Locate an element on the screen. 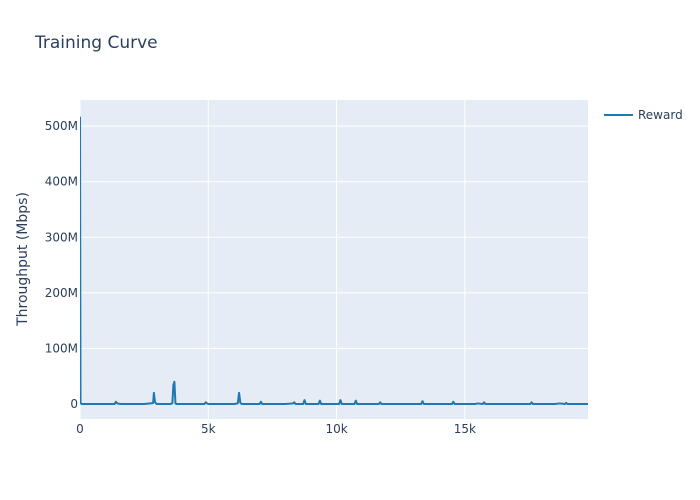 This screenshot has height=500, width=700. x-tick-label: 15k is located at coordinates (465, 429).